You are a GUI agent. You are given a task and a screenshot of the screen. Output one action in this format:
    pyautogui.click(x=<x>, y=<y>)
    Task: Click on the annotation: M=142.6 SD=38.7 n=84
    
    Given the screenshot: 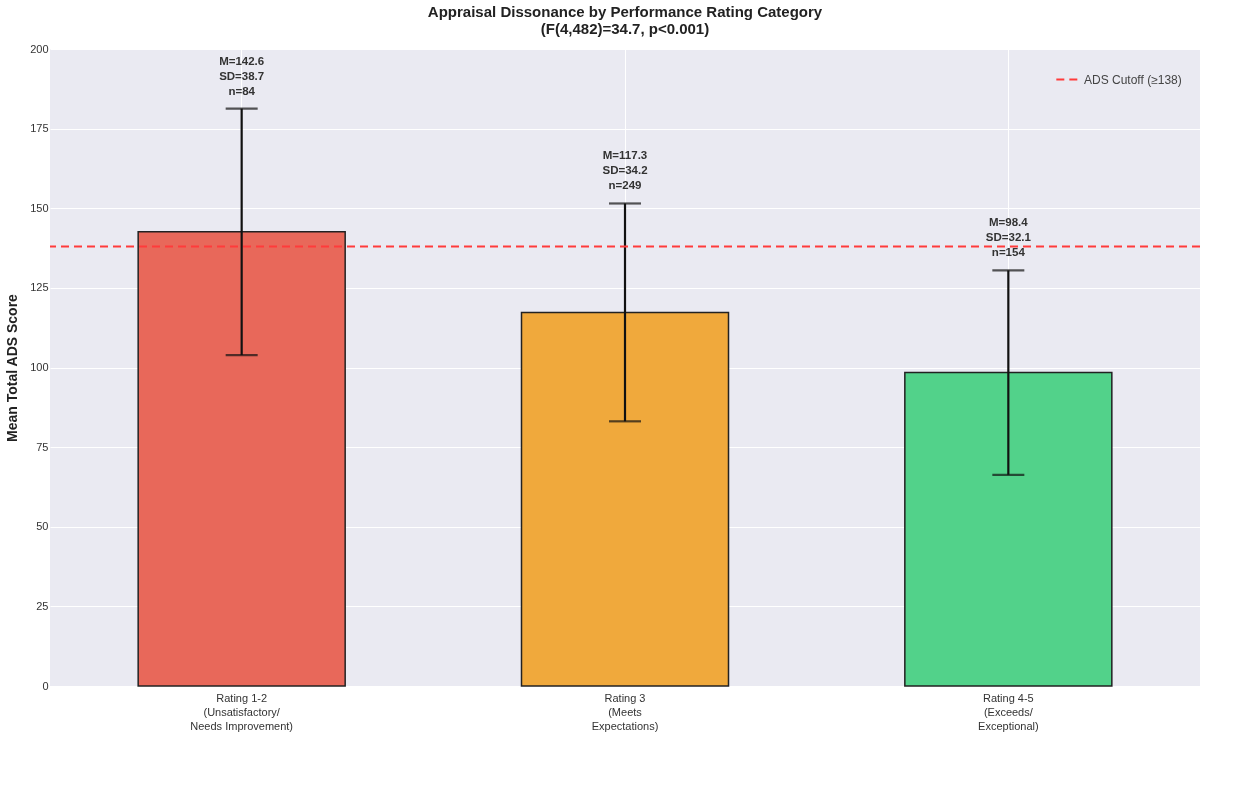 What is the action you would take?
    pyautogui.click(x=242, y=75)
    